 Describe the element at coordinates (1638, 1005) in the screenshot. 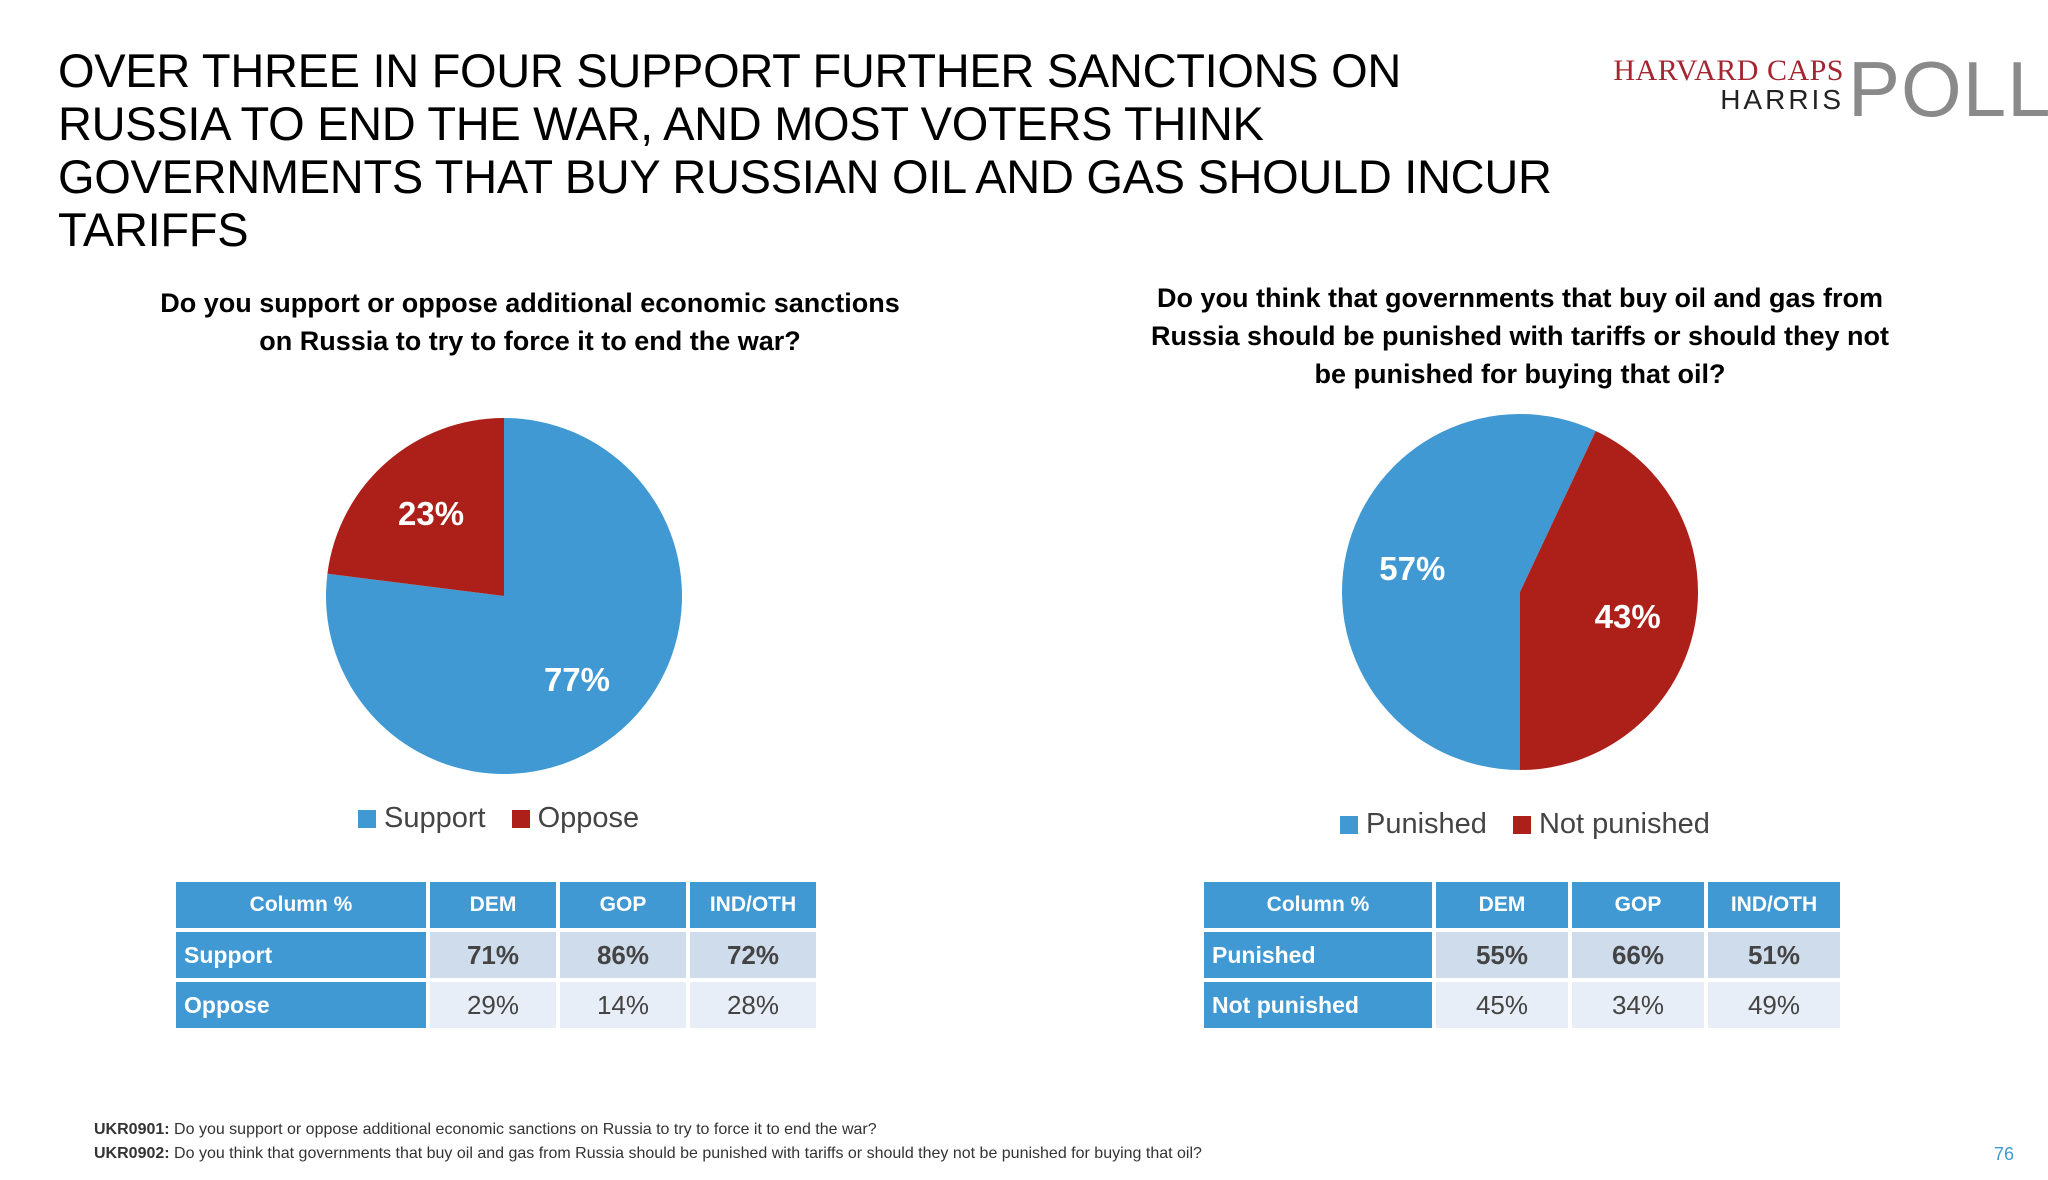

I see `cell-not-punished-gop: 34%` at that location.